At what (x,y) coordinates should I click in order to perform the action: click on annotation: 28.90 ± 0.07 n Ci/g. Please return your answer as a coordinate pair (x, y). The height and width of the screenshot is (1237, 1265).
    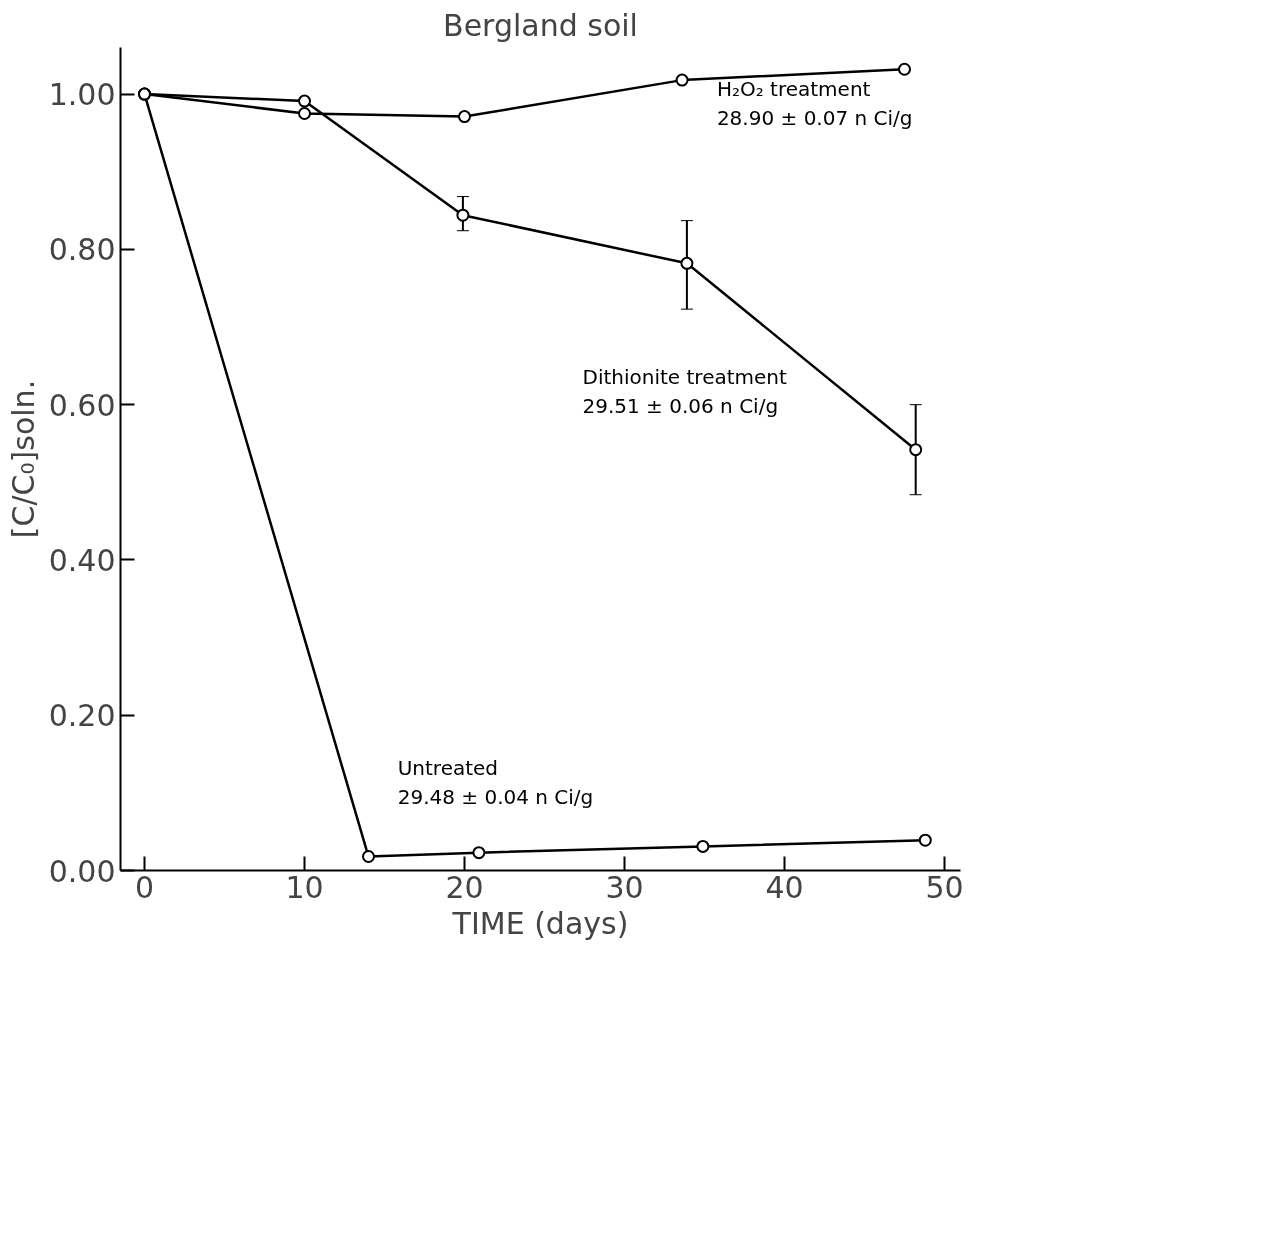
    Looking at the image, I should click on (814, 117).